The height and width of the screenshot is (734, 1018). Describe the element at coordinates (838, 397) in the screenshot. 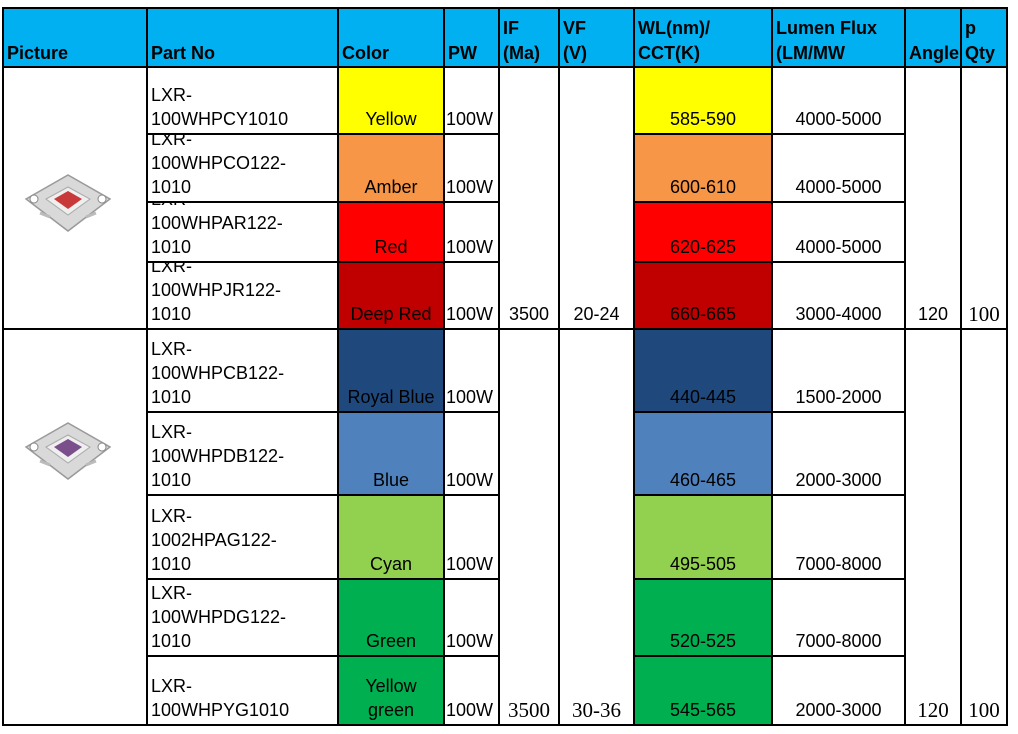

I see `lumen-value: 1500-2000` at that location.